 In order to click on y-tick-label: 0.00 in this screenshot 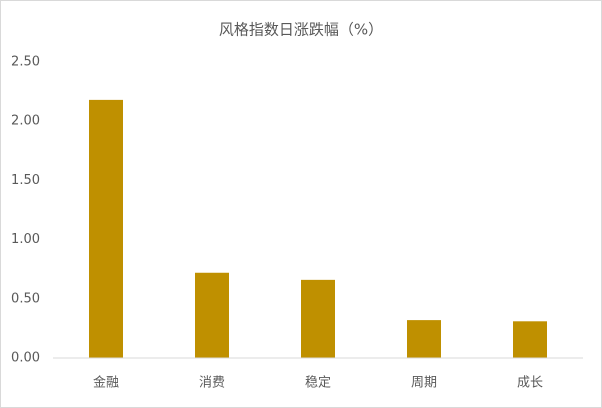, I will do `click(25, 358)`.